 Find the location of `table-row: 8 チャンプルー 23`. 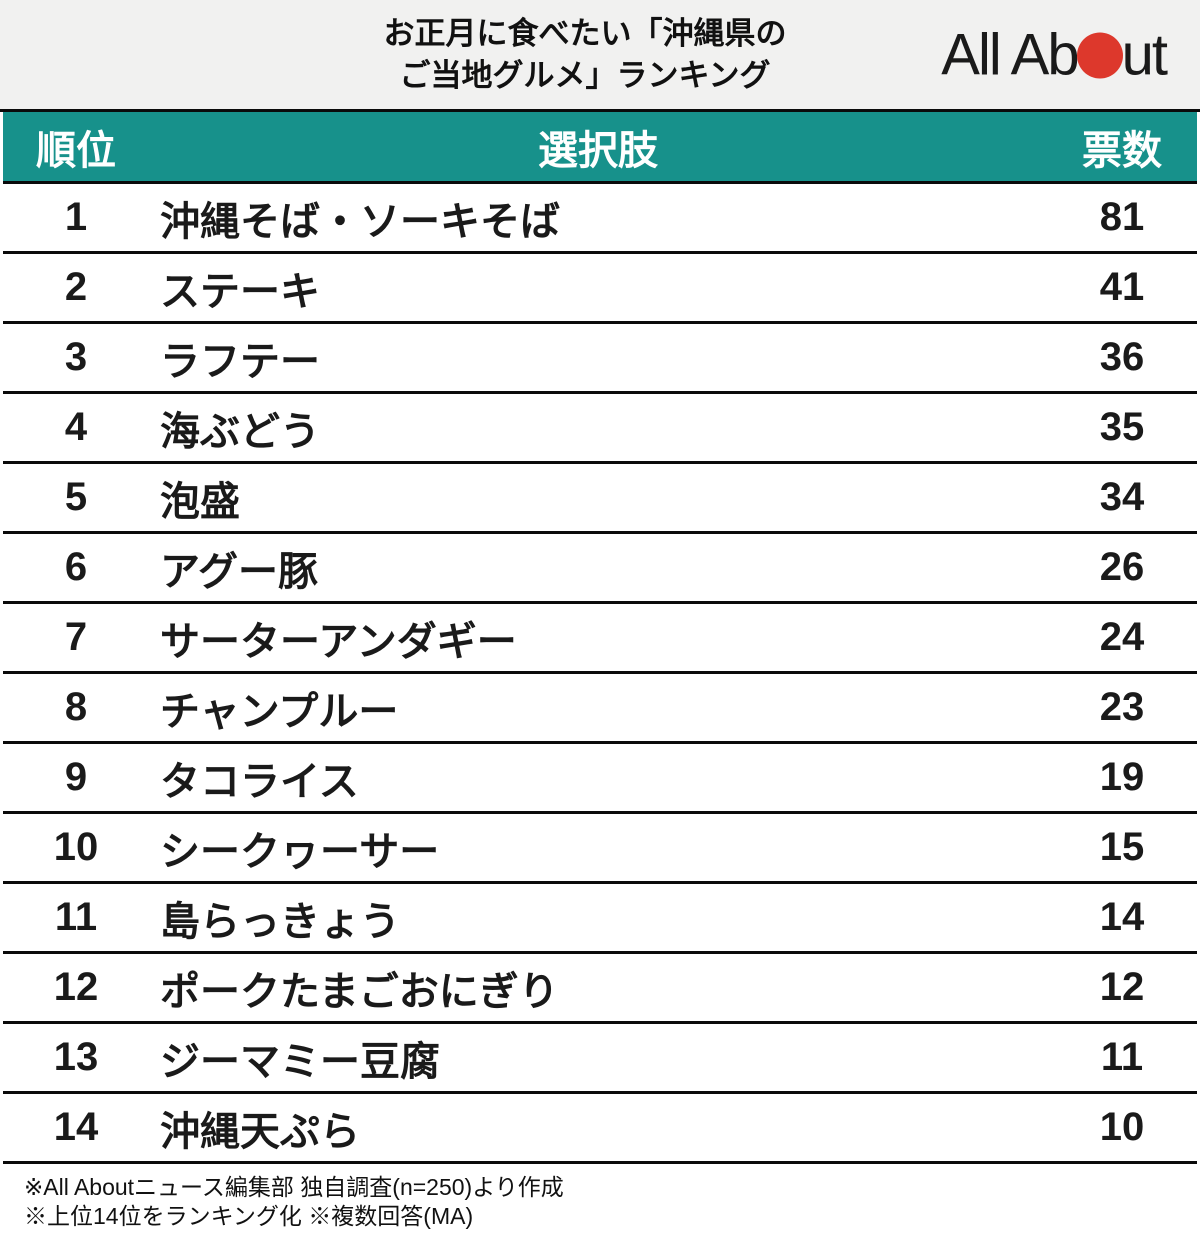

table-row: 8 チャンプルー 23 is located at coordinates (600, 709).